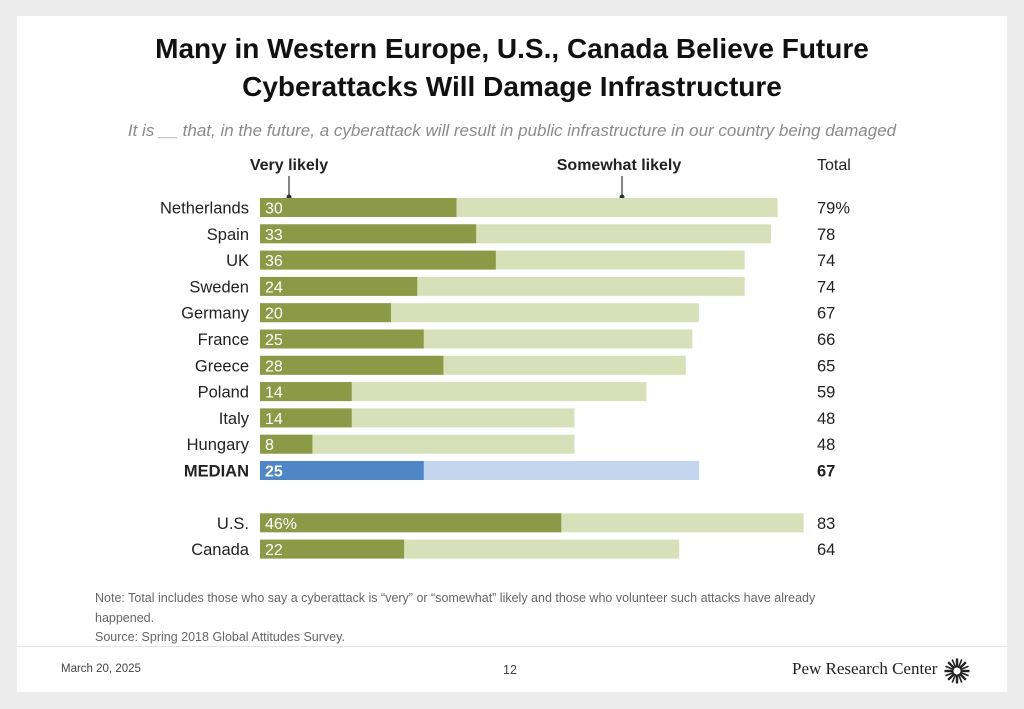 The width and height of the screenshot is (1024, 709). What do you see at coordinates (833, 209) in the screenshot?
I see `total-value-label: 79%` at bounding box center [833, 209].